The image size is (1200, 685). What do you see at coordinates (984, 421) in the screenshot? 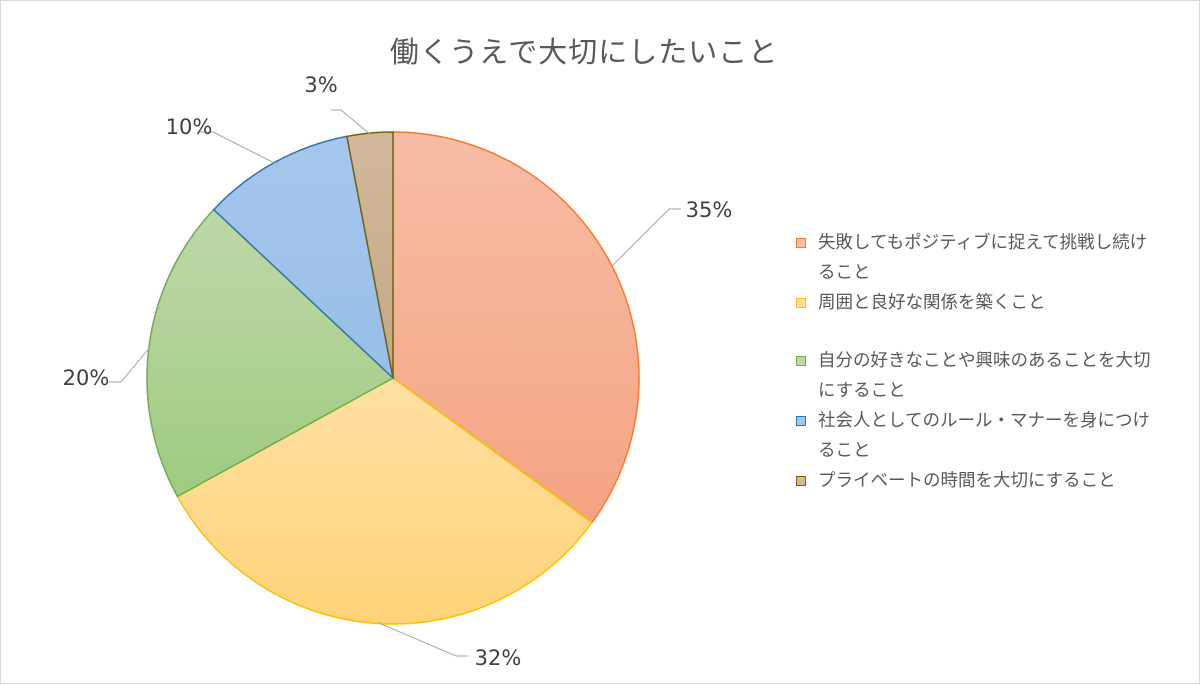
I see `legend-label-line: 社会人としてのルール・マナーを身につけ` at bounding box center [984, 421].